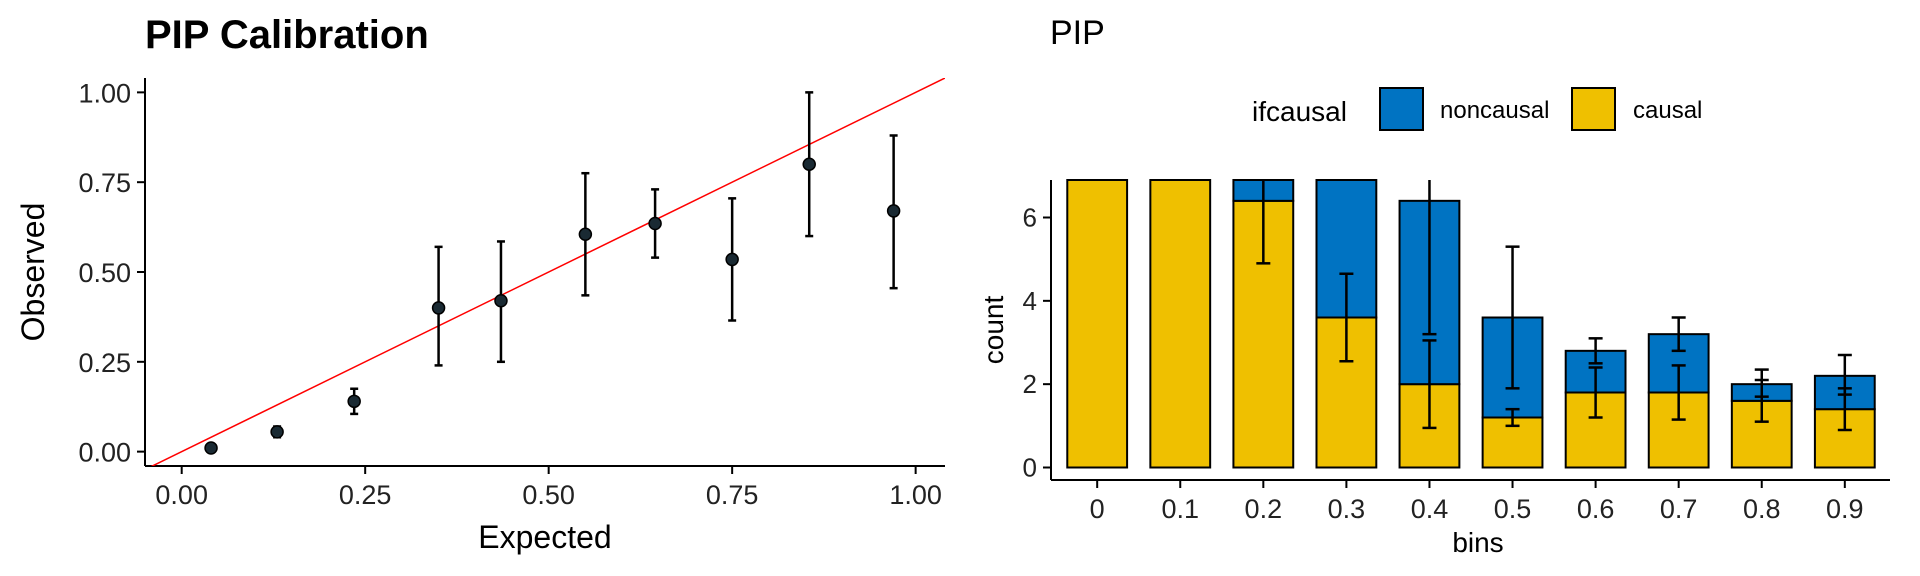  I want to click on legend-swatch-causal, so click(1593, 109).